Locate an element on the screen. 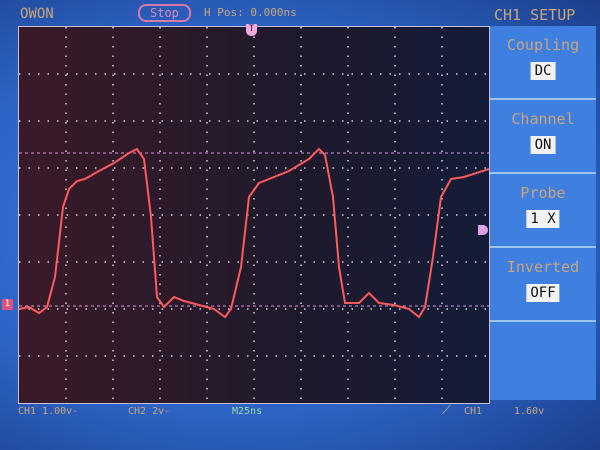  menu-channel: Channel ON is located at coordinates (543, 137).